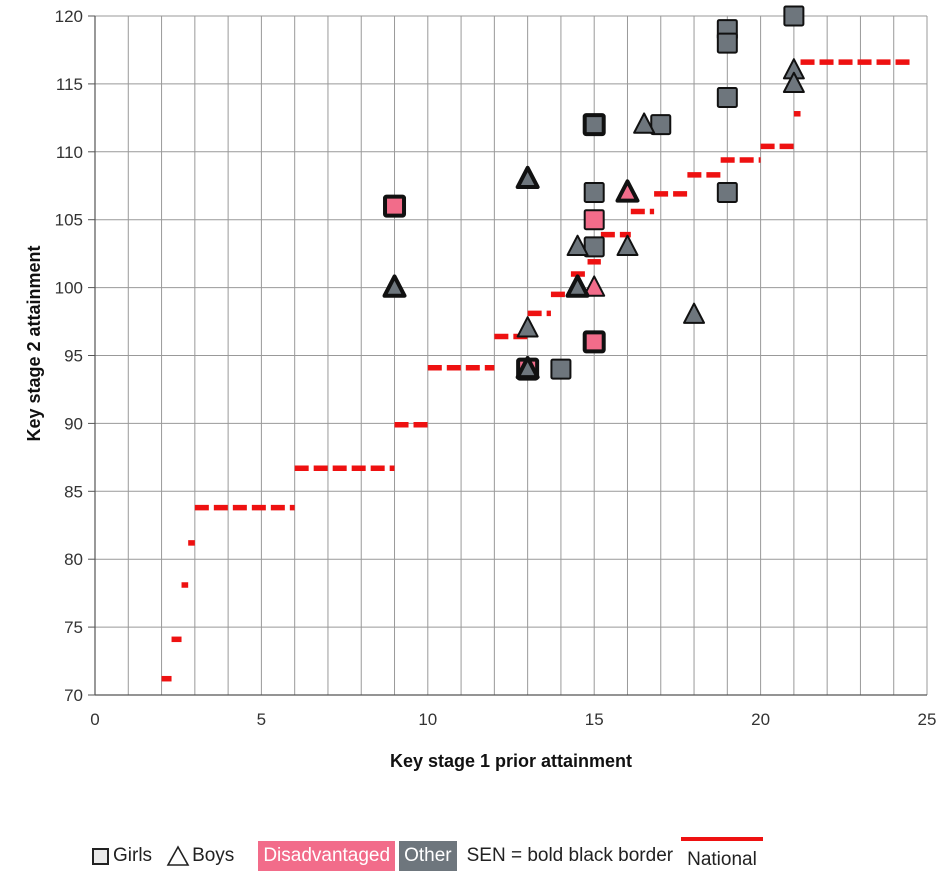 Image resolution: width=948 pixels, height=874 pixels. What do you see at coordinates (69, 288) in the screenshot?
I see `y-tick-label: 100` at bounding box center [69, 288].